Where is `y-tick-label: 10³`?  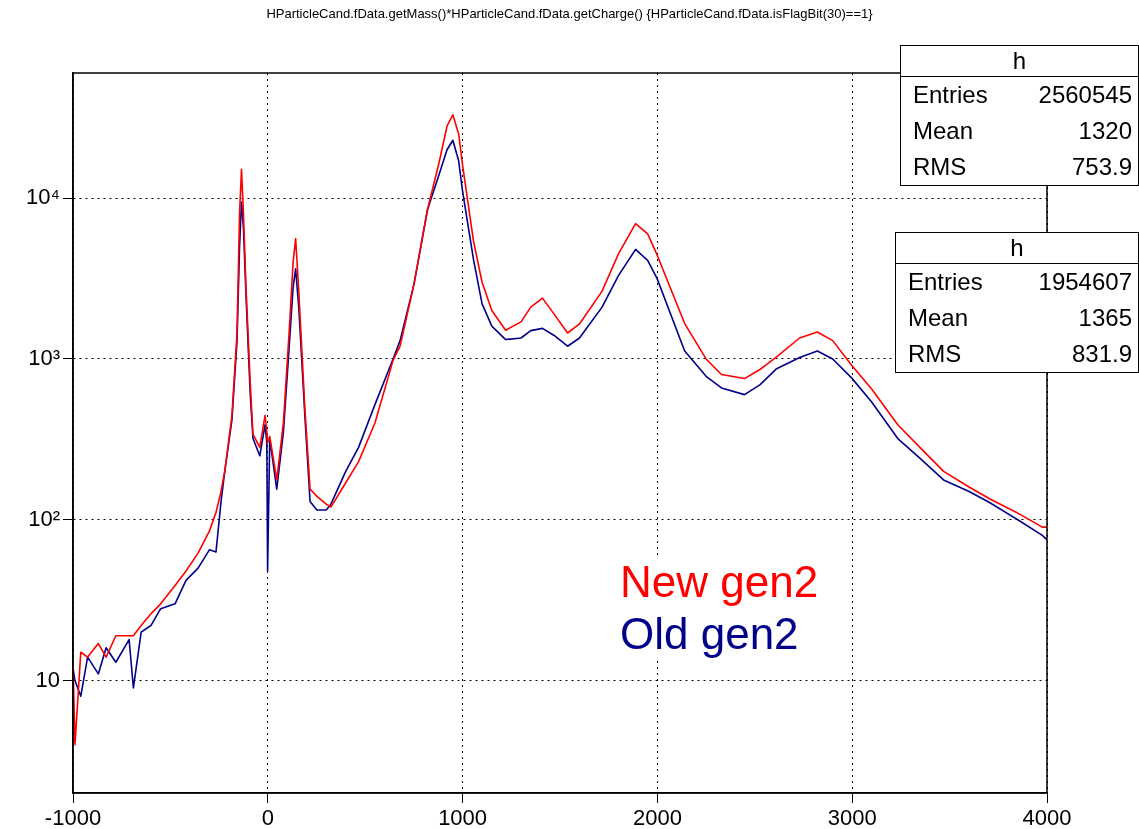 y-tick-label: 10³ is located at coordinates (44, 358).